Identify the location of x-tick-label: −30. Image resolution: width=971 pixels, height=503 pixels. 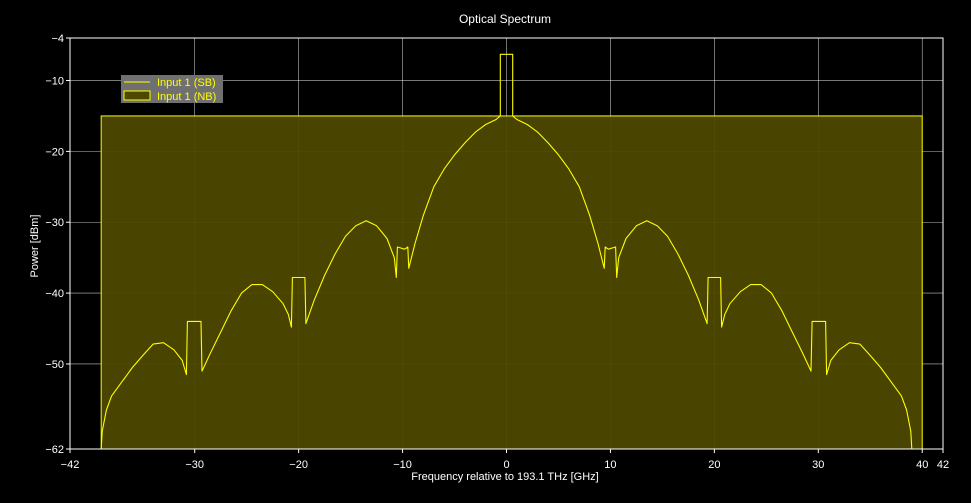
(194, 465).